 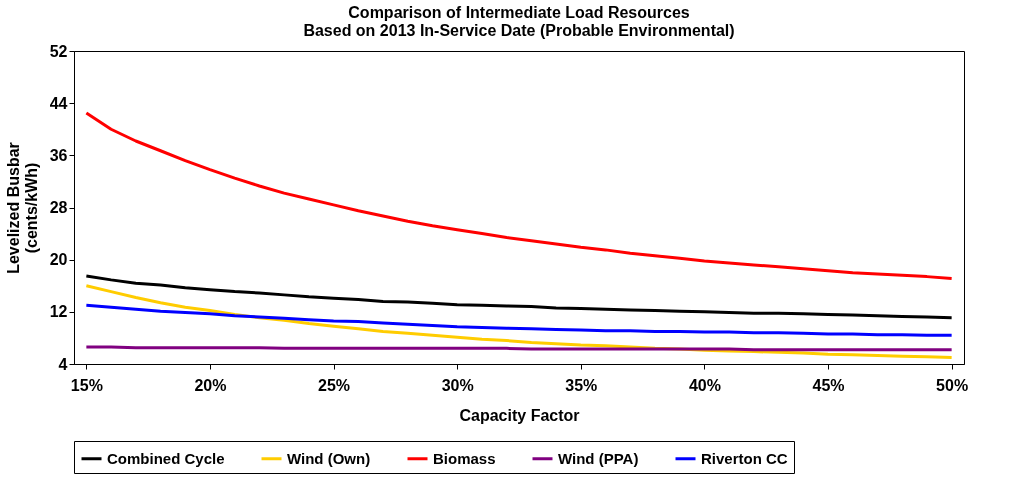 I want to click on x-tick-label: 20%, so click(x=210, y=385).